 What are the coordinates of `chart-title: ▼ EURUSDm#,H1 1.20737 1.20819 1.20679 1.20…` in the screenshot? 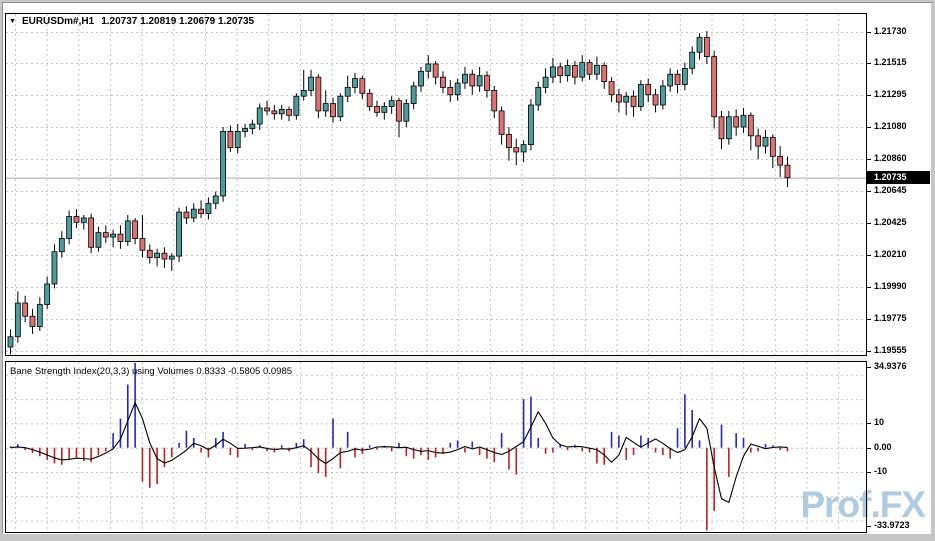 It's located at (131, 21).